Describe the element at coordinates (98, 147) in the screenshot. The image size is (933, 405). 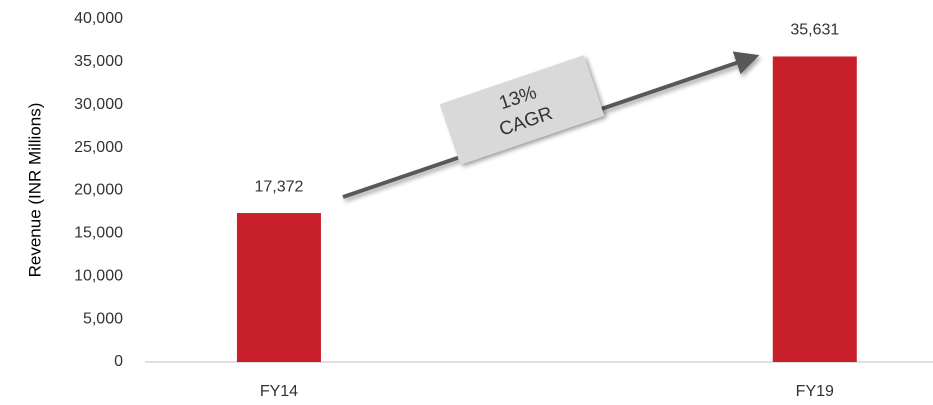
I see `y-tick-label: 25,000` at that location.